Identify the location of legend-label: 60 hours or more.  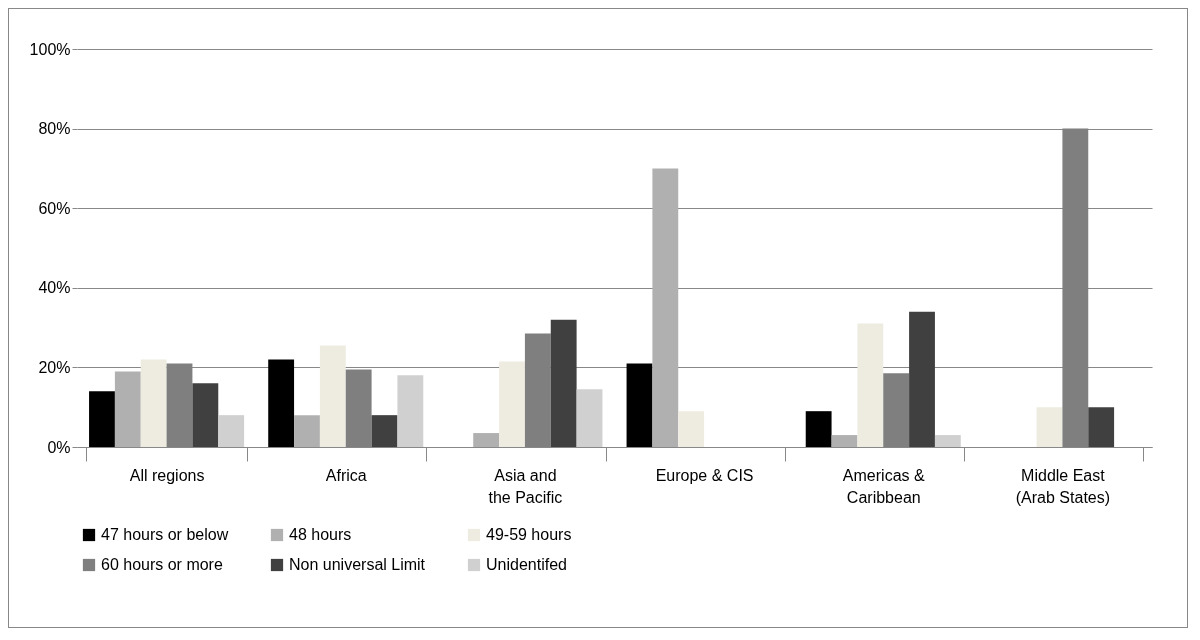
(162, 564).